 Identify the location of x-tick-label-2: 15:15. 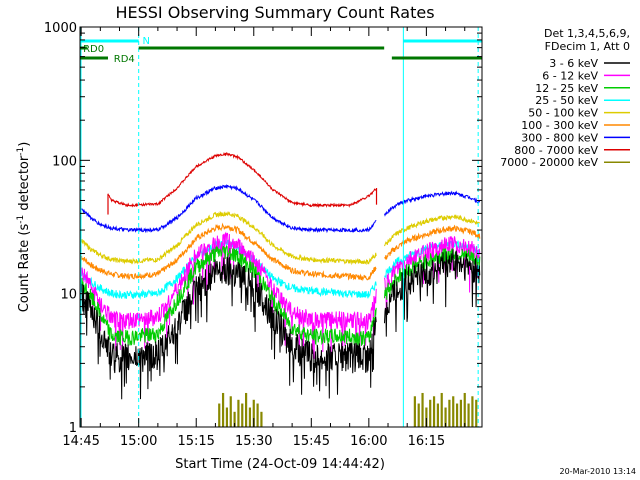
(195, 441).